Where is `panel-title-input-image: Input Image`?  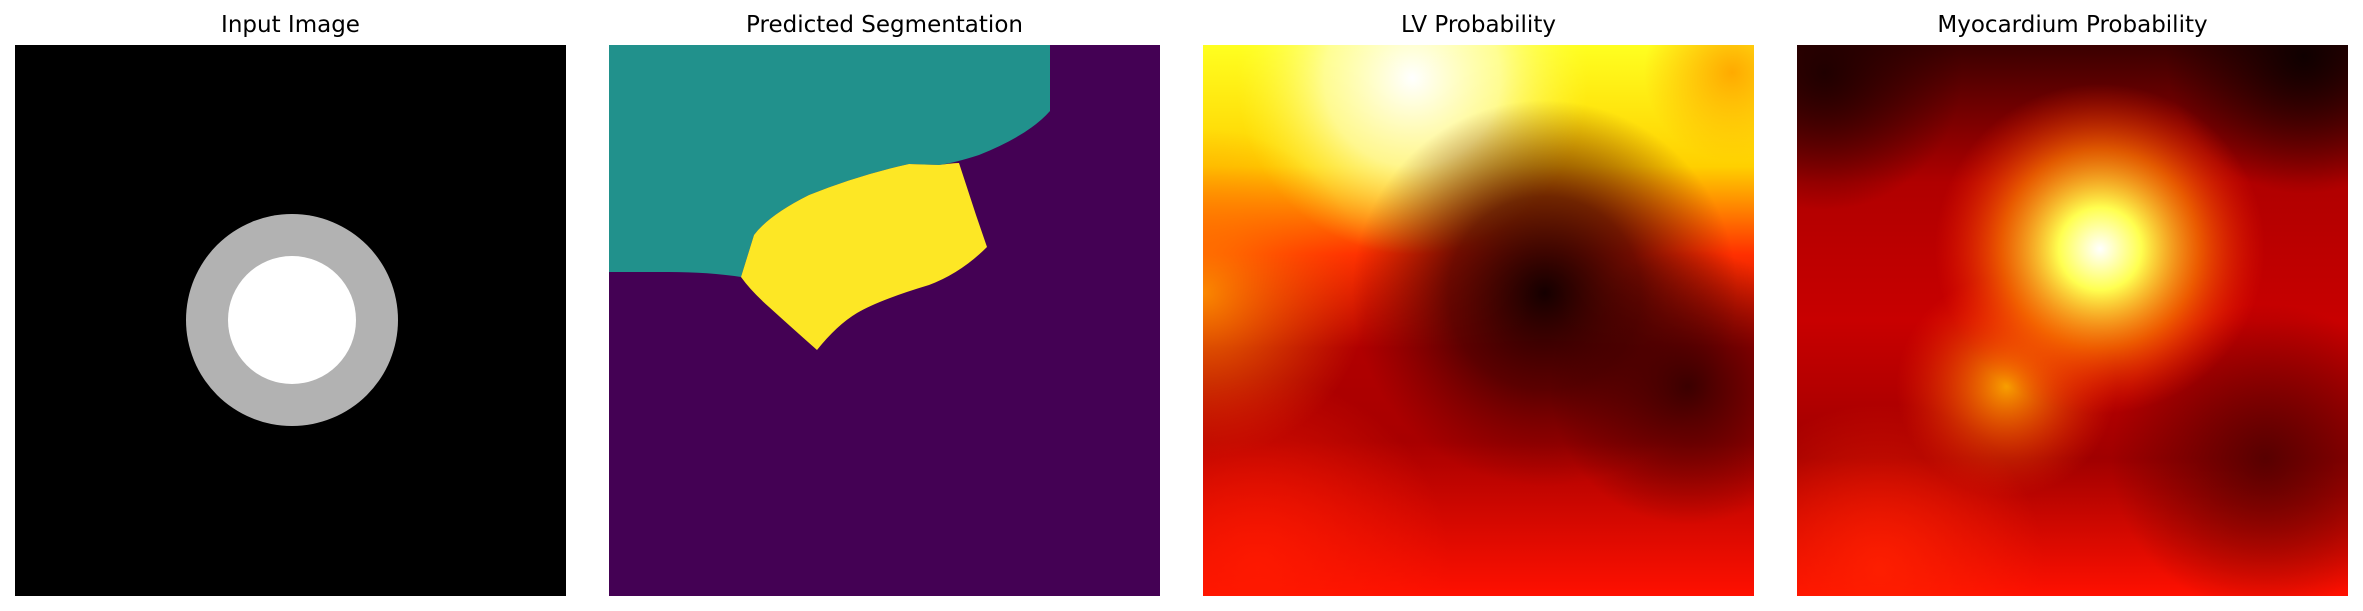 panel-title-input-image: Input Image is located at coordinates (290, 25).